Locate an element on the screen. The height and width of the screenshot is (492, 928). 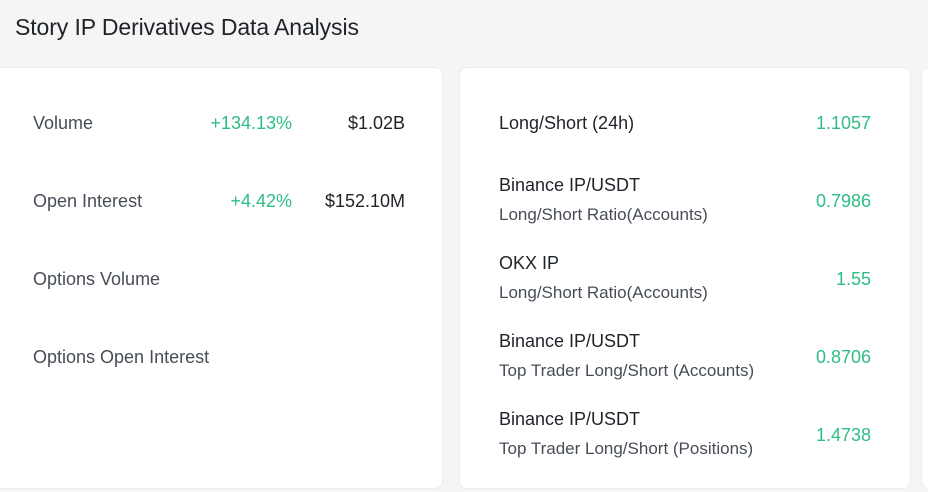
ratio-row: OKX IP Long/Short Ratio(Accounts) 1.55 is located at coordinates (685, 279).